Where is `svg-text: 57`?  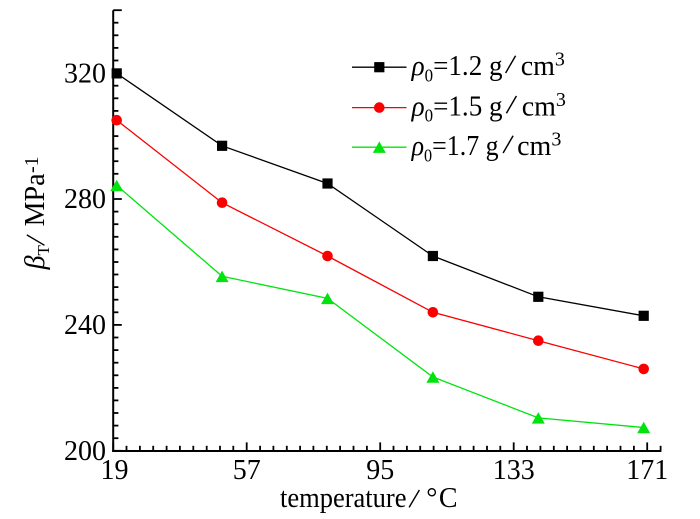 svg-text: 57 is located at coordinates (247, 470).